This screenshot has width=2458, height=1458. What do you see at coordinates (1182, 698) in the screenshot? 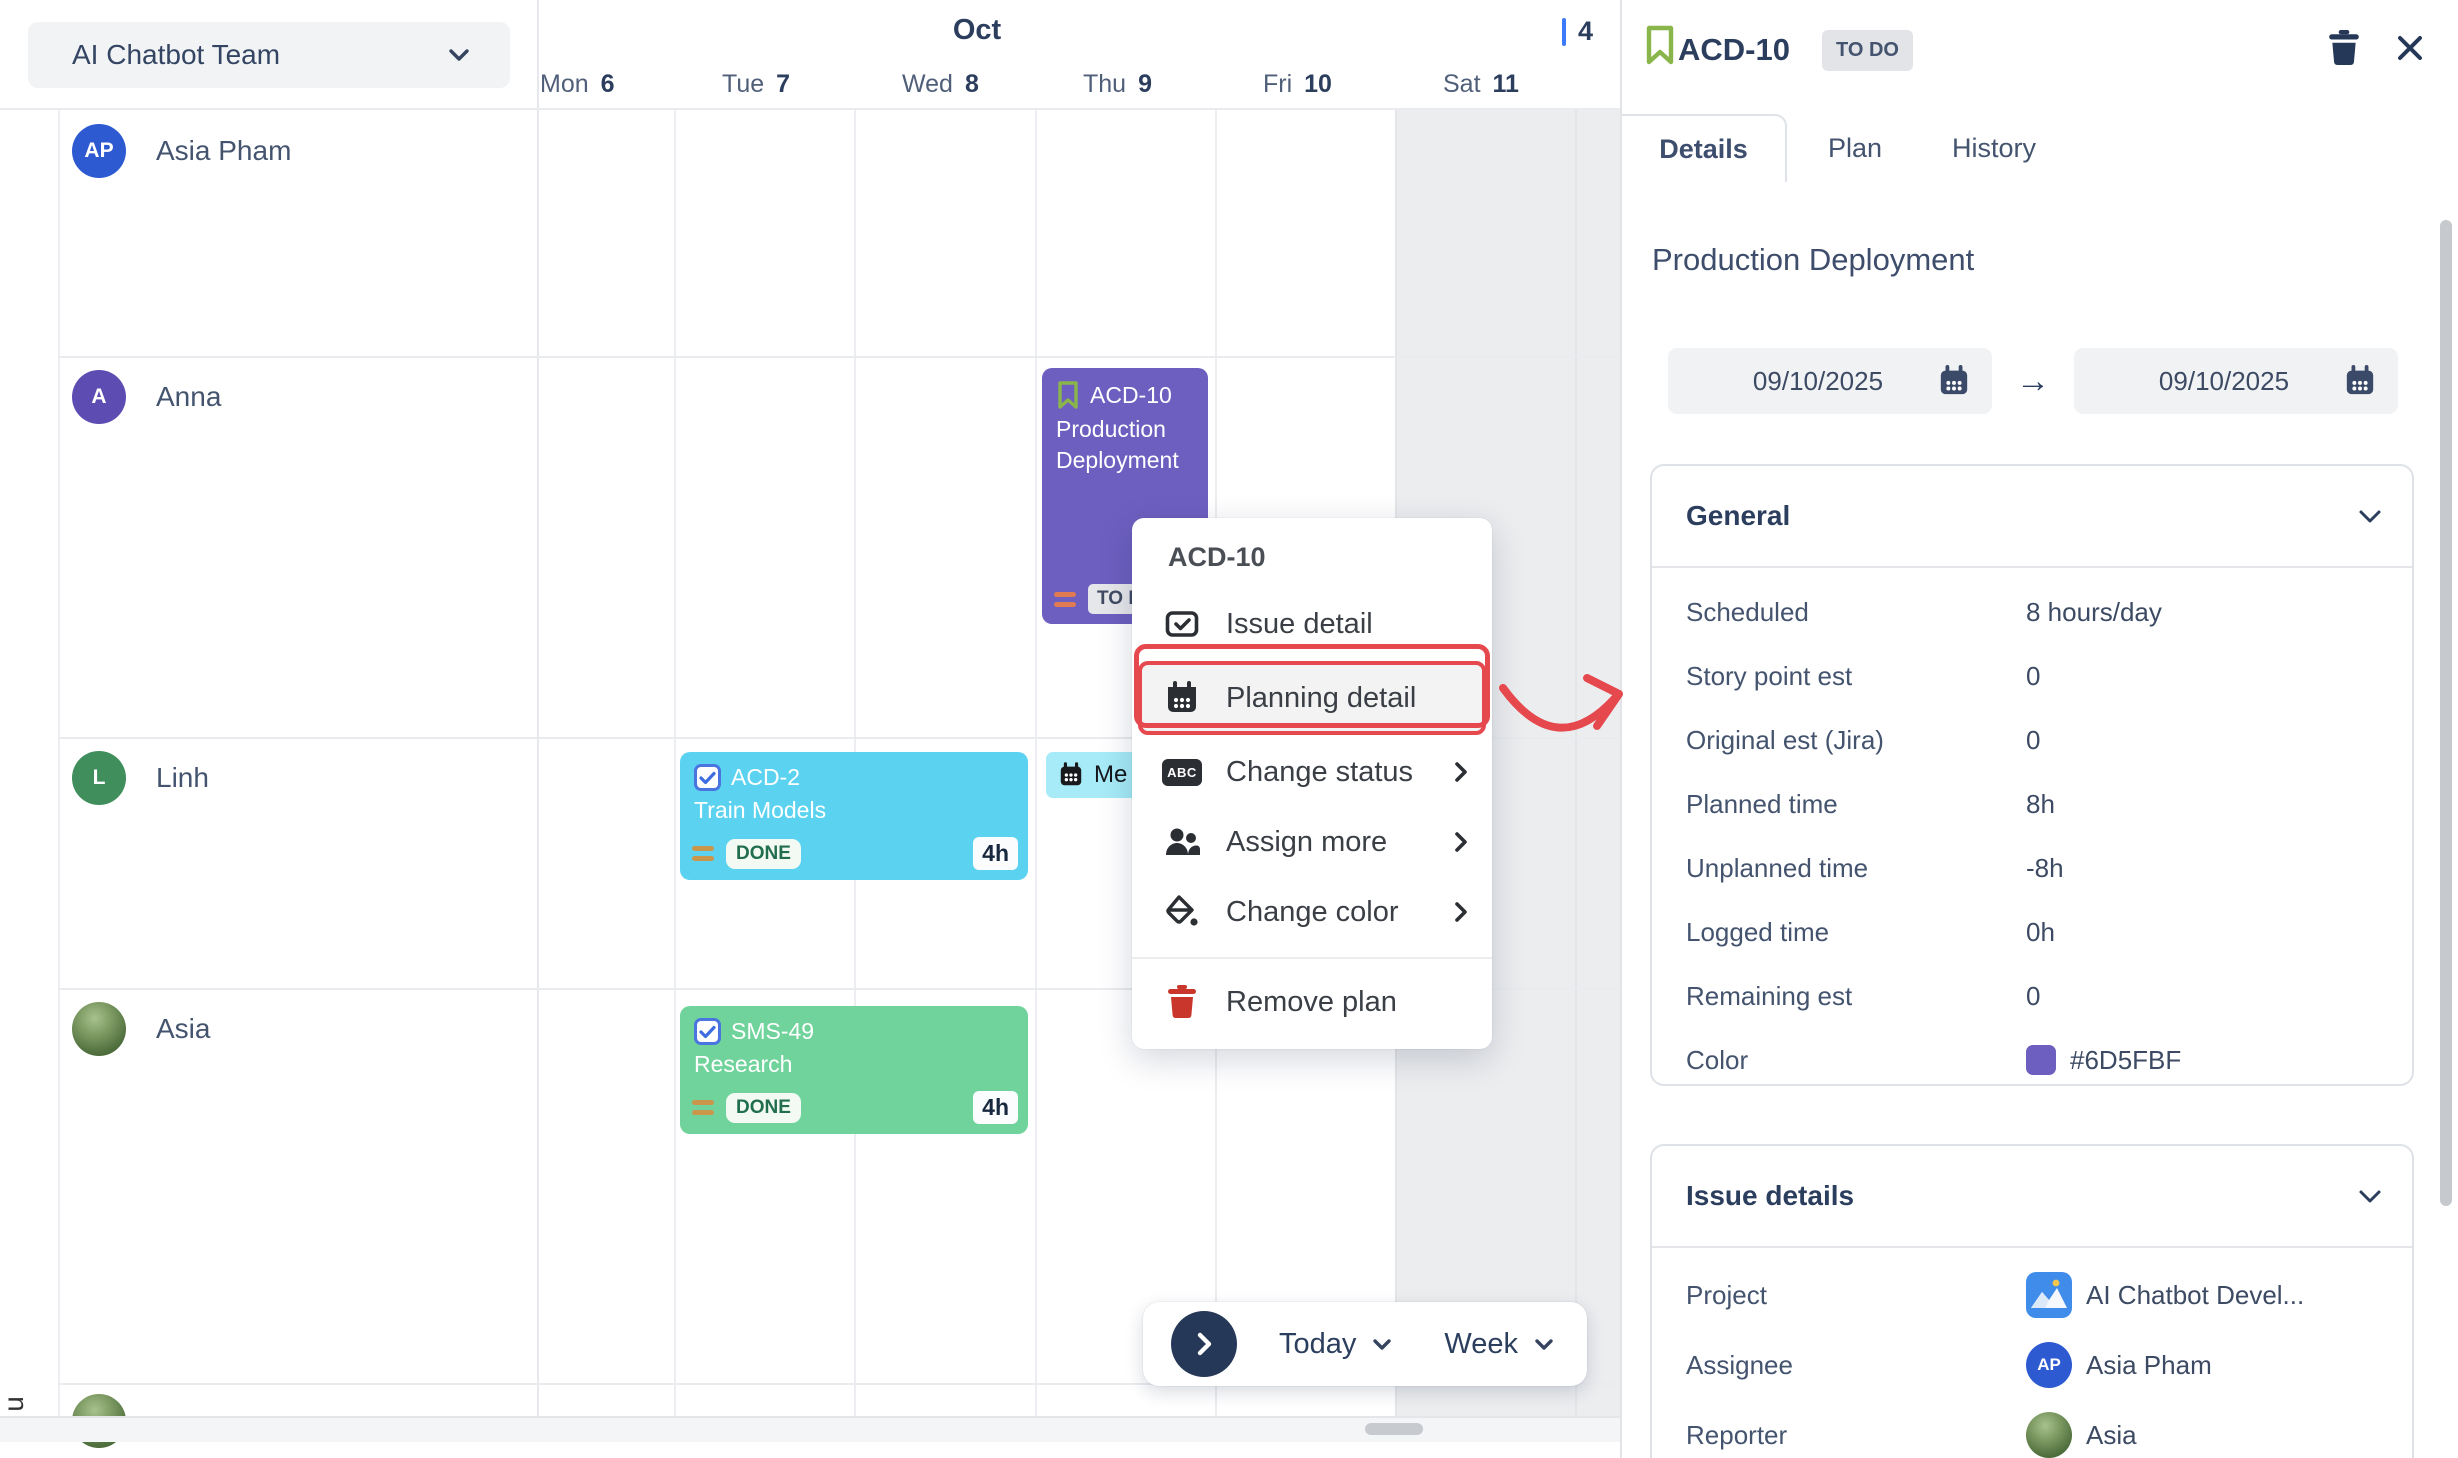
I see `planning-detail-calendar-icon` at bounding box center [1182, 698].